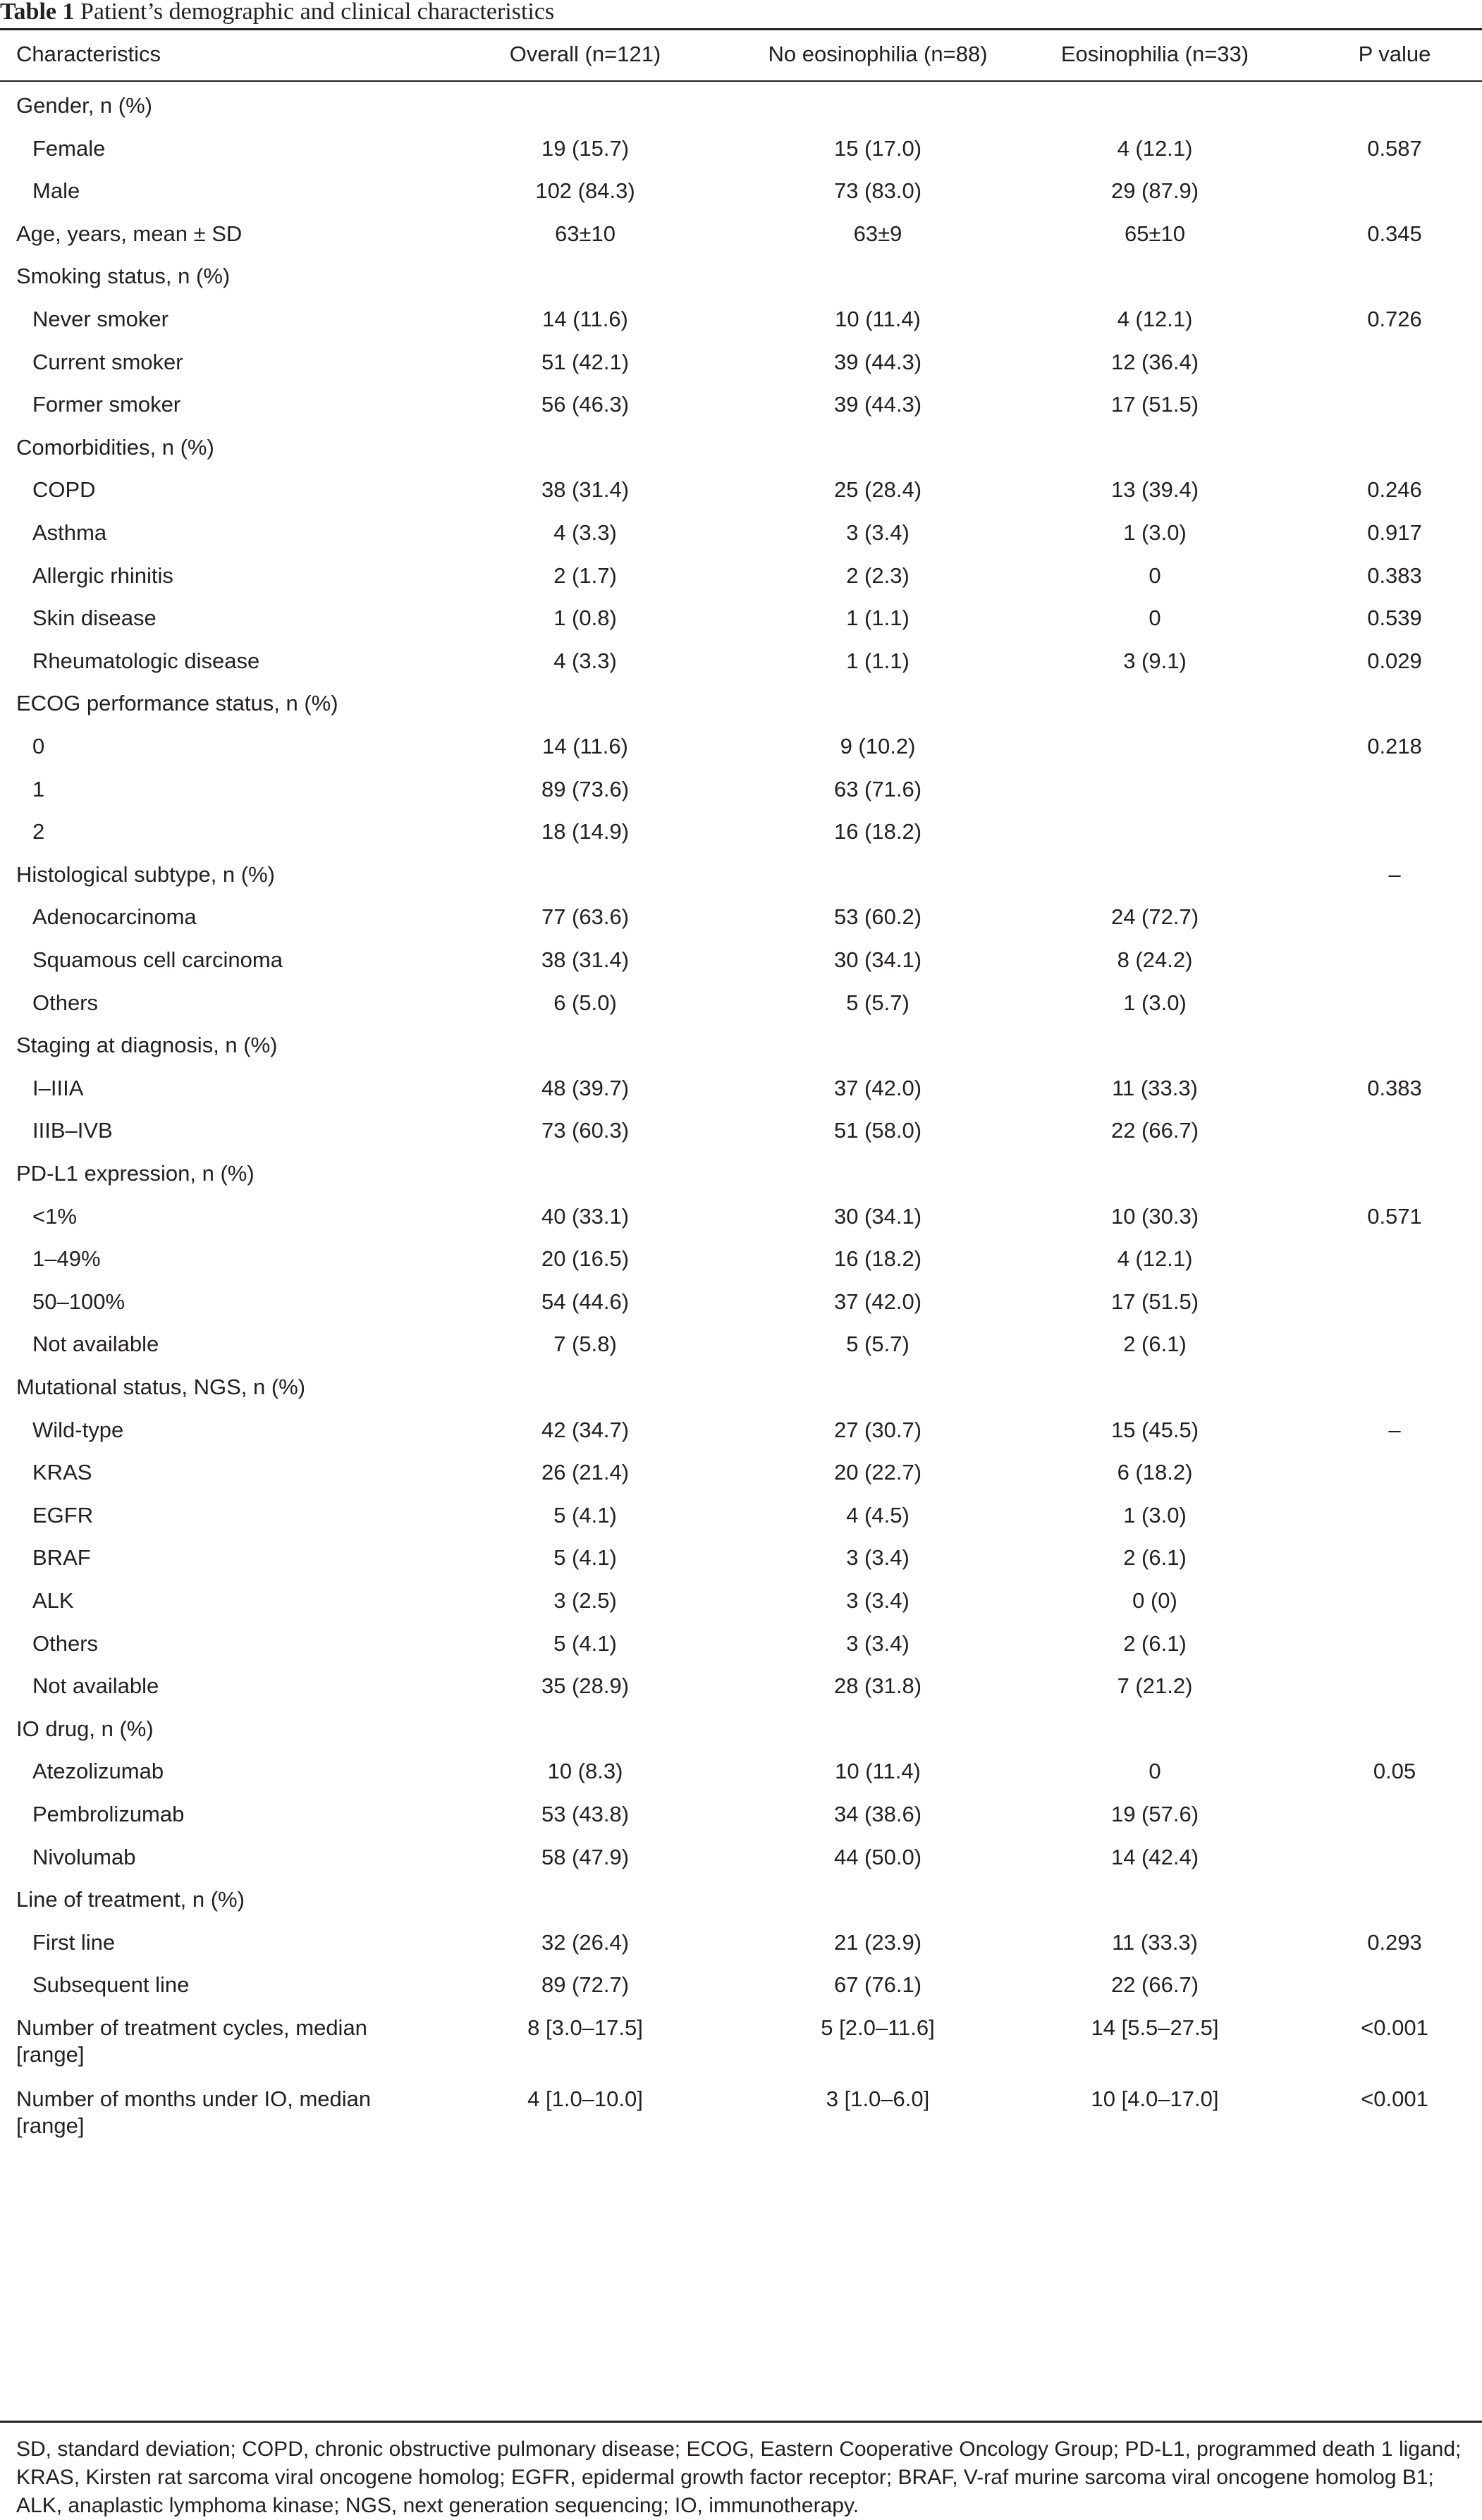 This screenshot has height=2520, width=1482. Describe the element at coordinates (1394, 2027) in the screenshot. I see `cell-p-value: <0.001` at that location.